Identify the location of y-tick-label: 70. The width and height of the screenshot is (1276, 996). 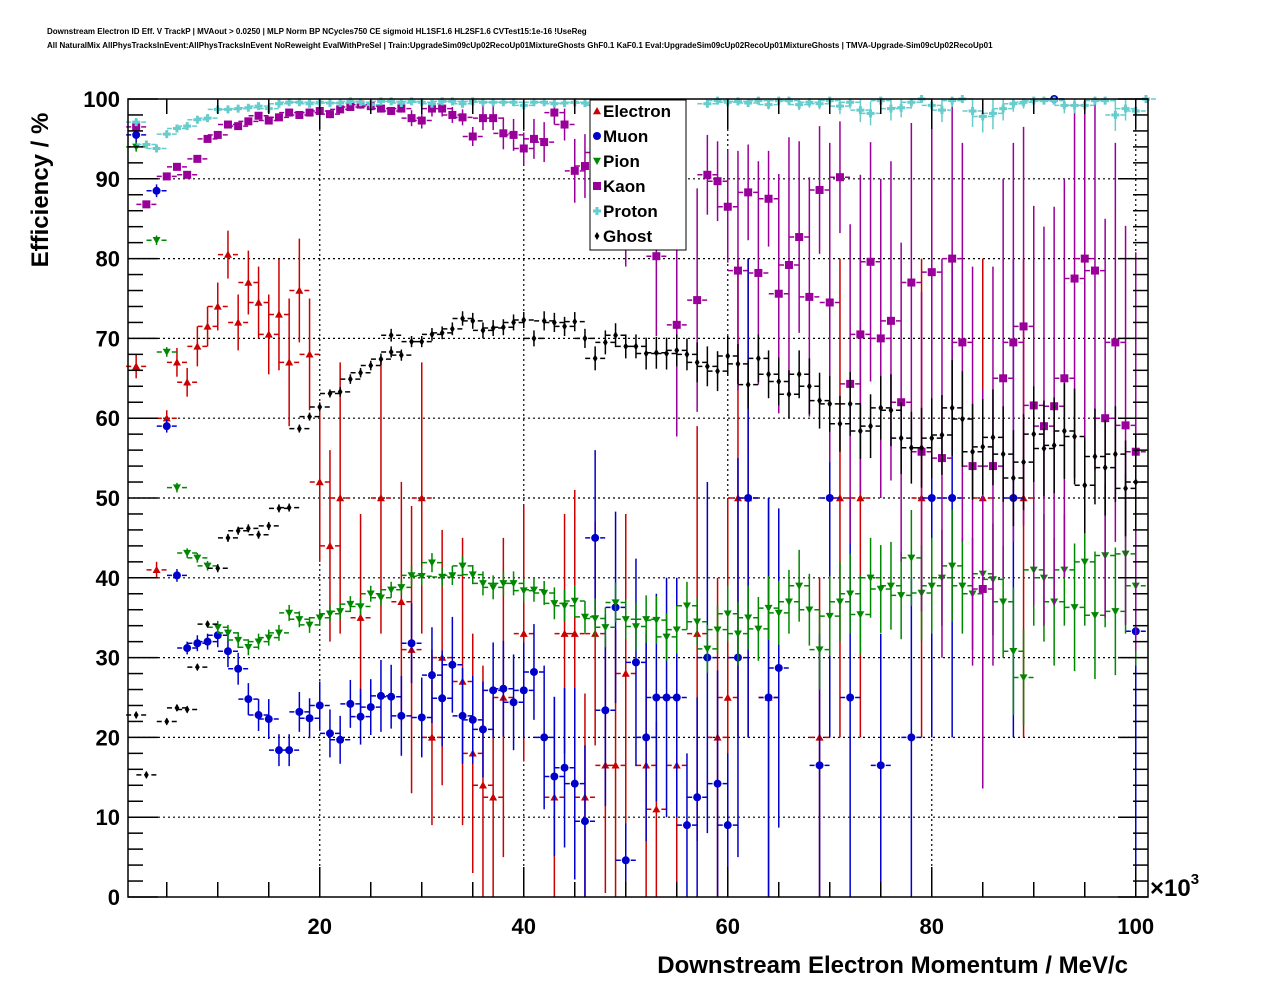
(108, 338).